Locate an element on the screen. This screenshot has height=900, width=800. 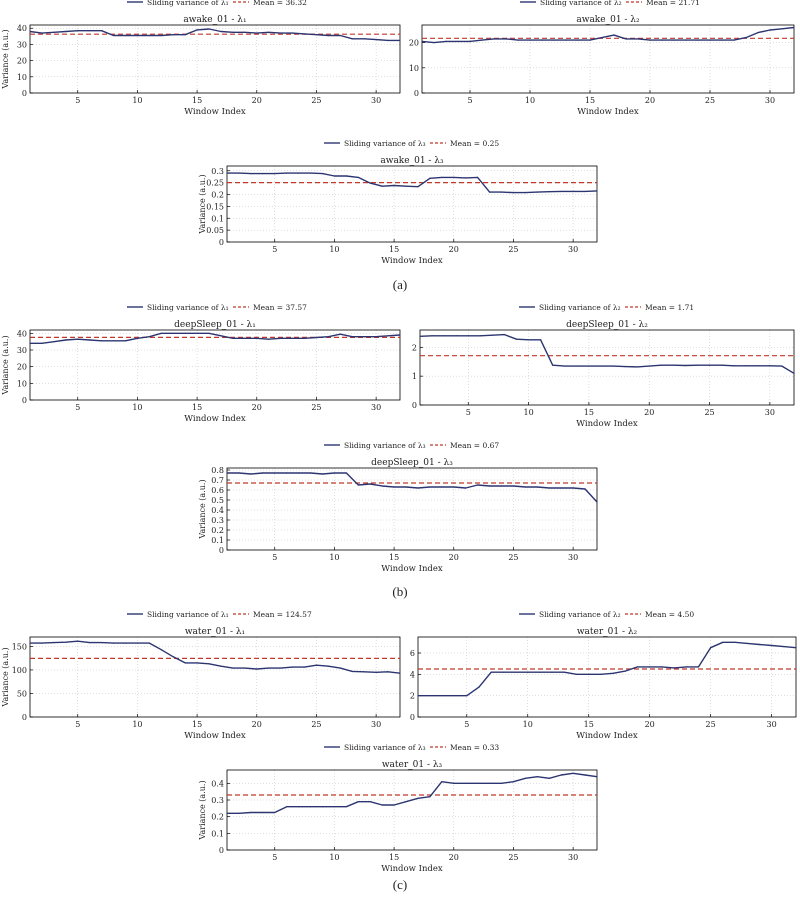
y-tick-label: 50 is located at coordinates (22, 693).